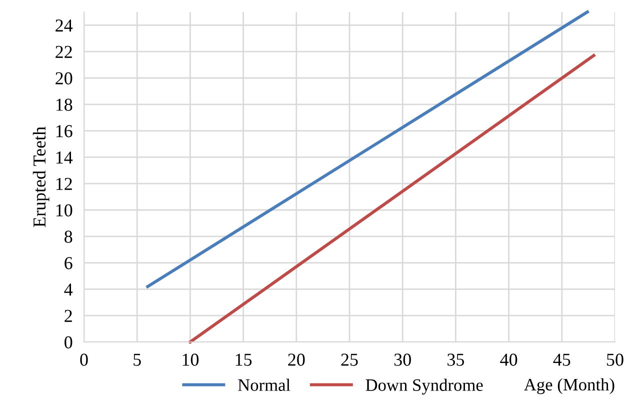 The image size is (632, 406). I want to click on y-tick-label: 0, so click(68, 342).